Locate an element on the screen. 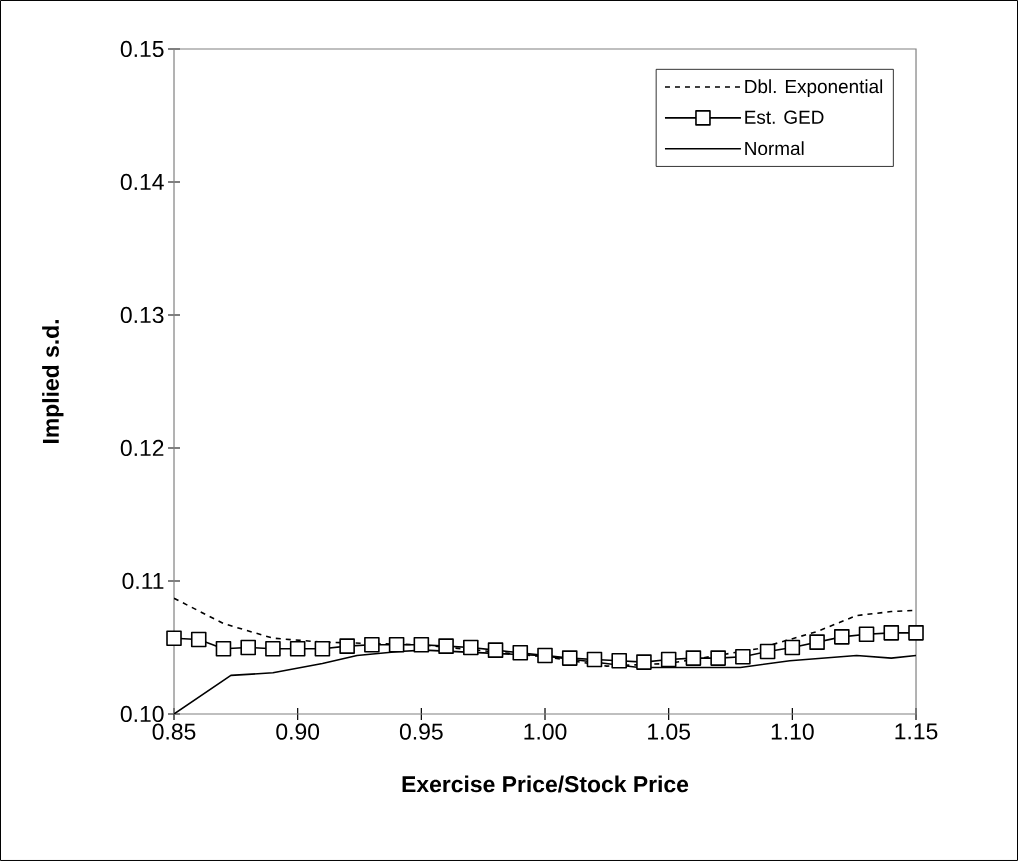 This screenshot has height=861, width=1018. y-tick-label: 0.13 is located at coordinates (142, 315).